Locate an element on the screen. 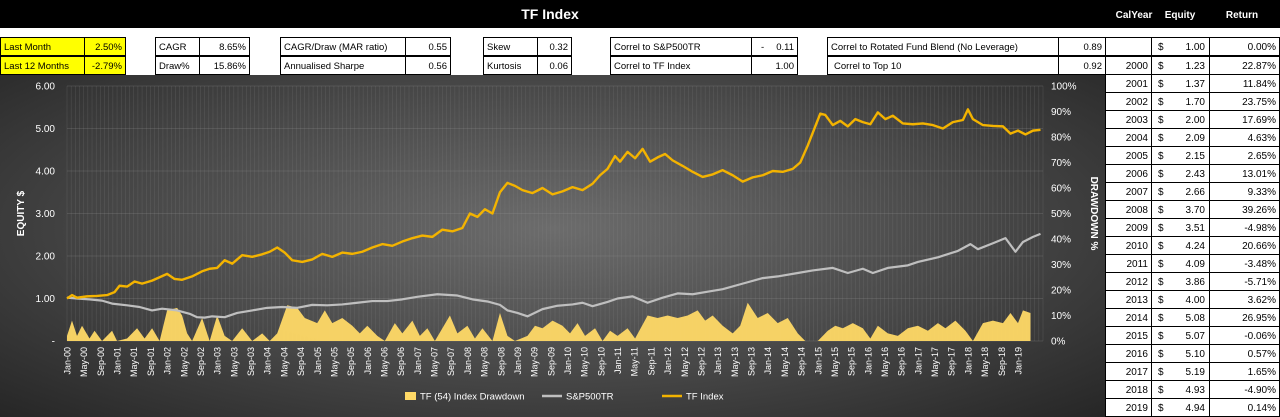 Image resolution: width=1280 pixels, height=417 pixels. yearly-equity: $5.08 is located at coordinates (1180, 317).